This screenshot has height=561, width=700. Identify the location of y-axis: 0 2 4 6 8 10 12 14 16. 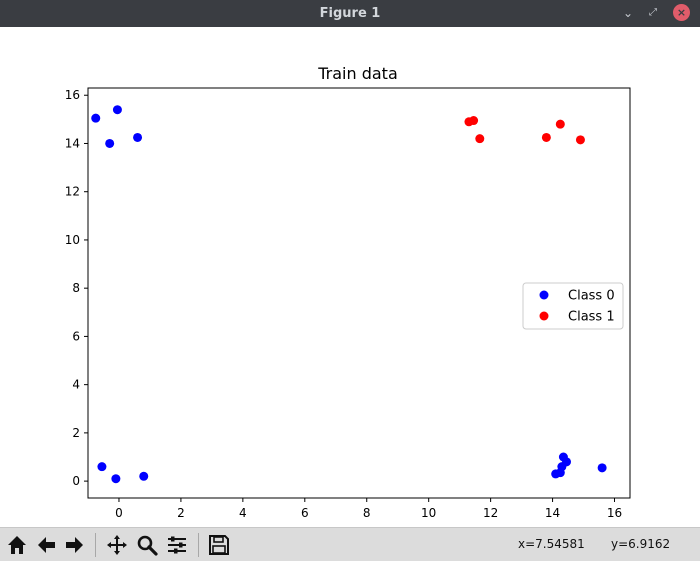
(76, 288).